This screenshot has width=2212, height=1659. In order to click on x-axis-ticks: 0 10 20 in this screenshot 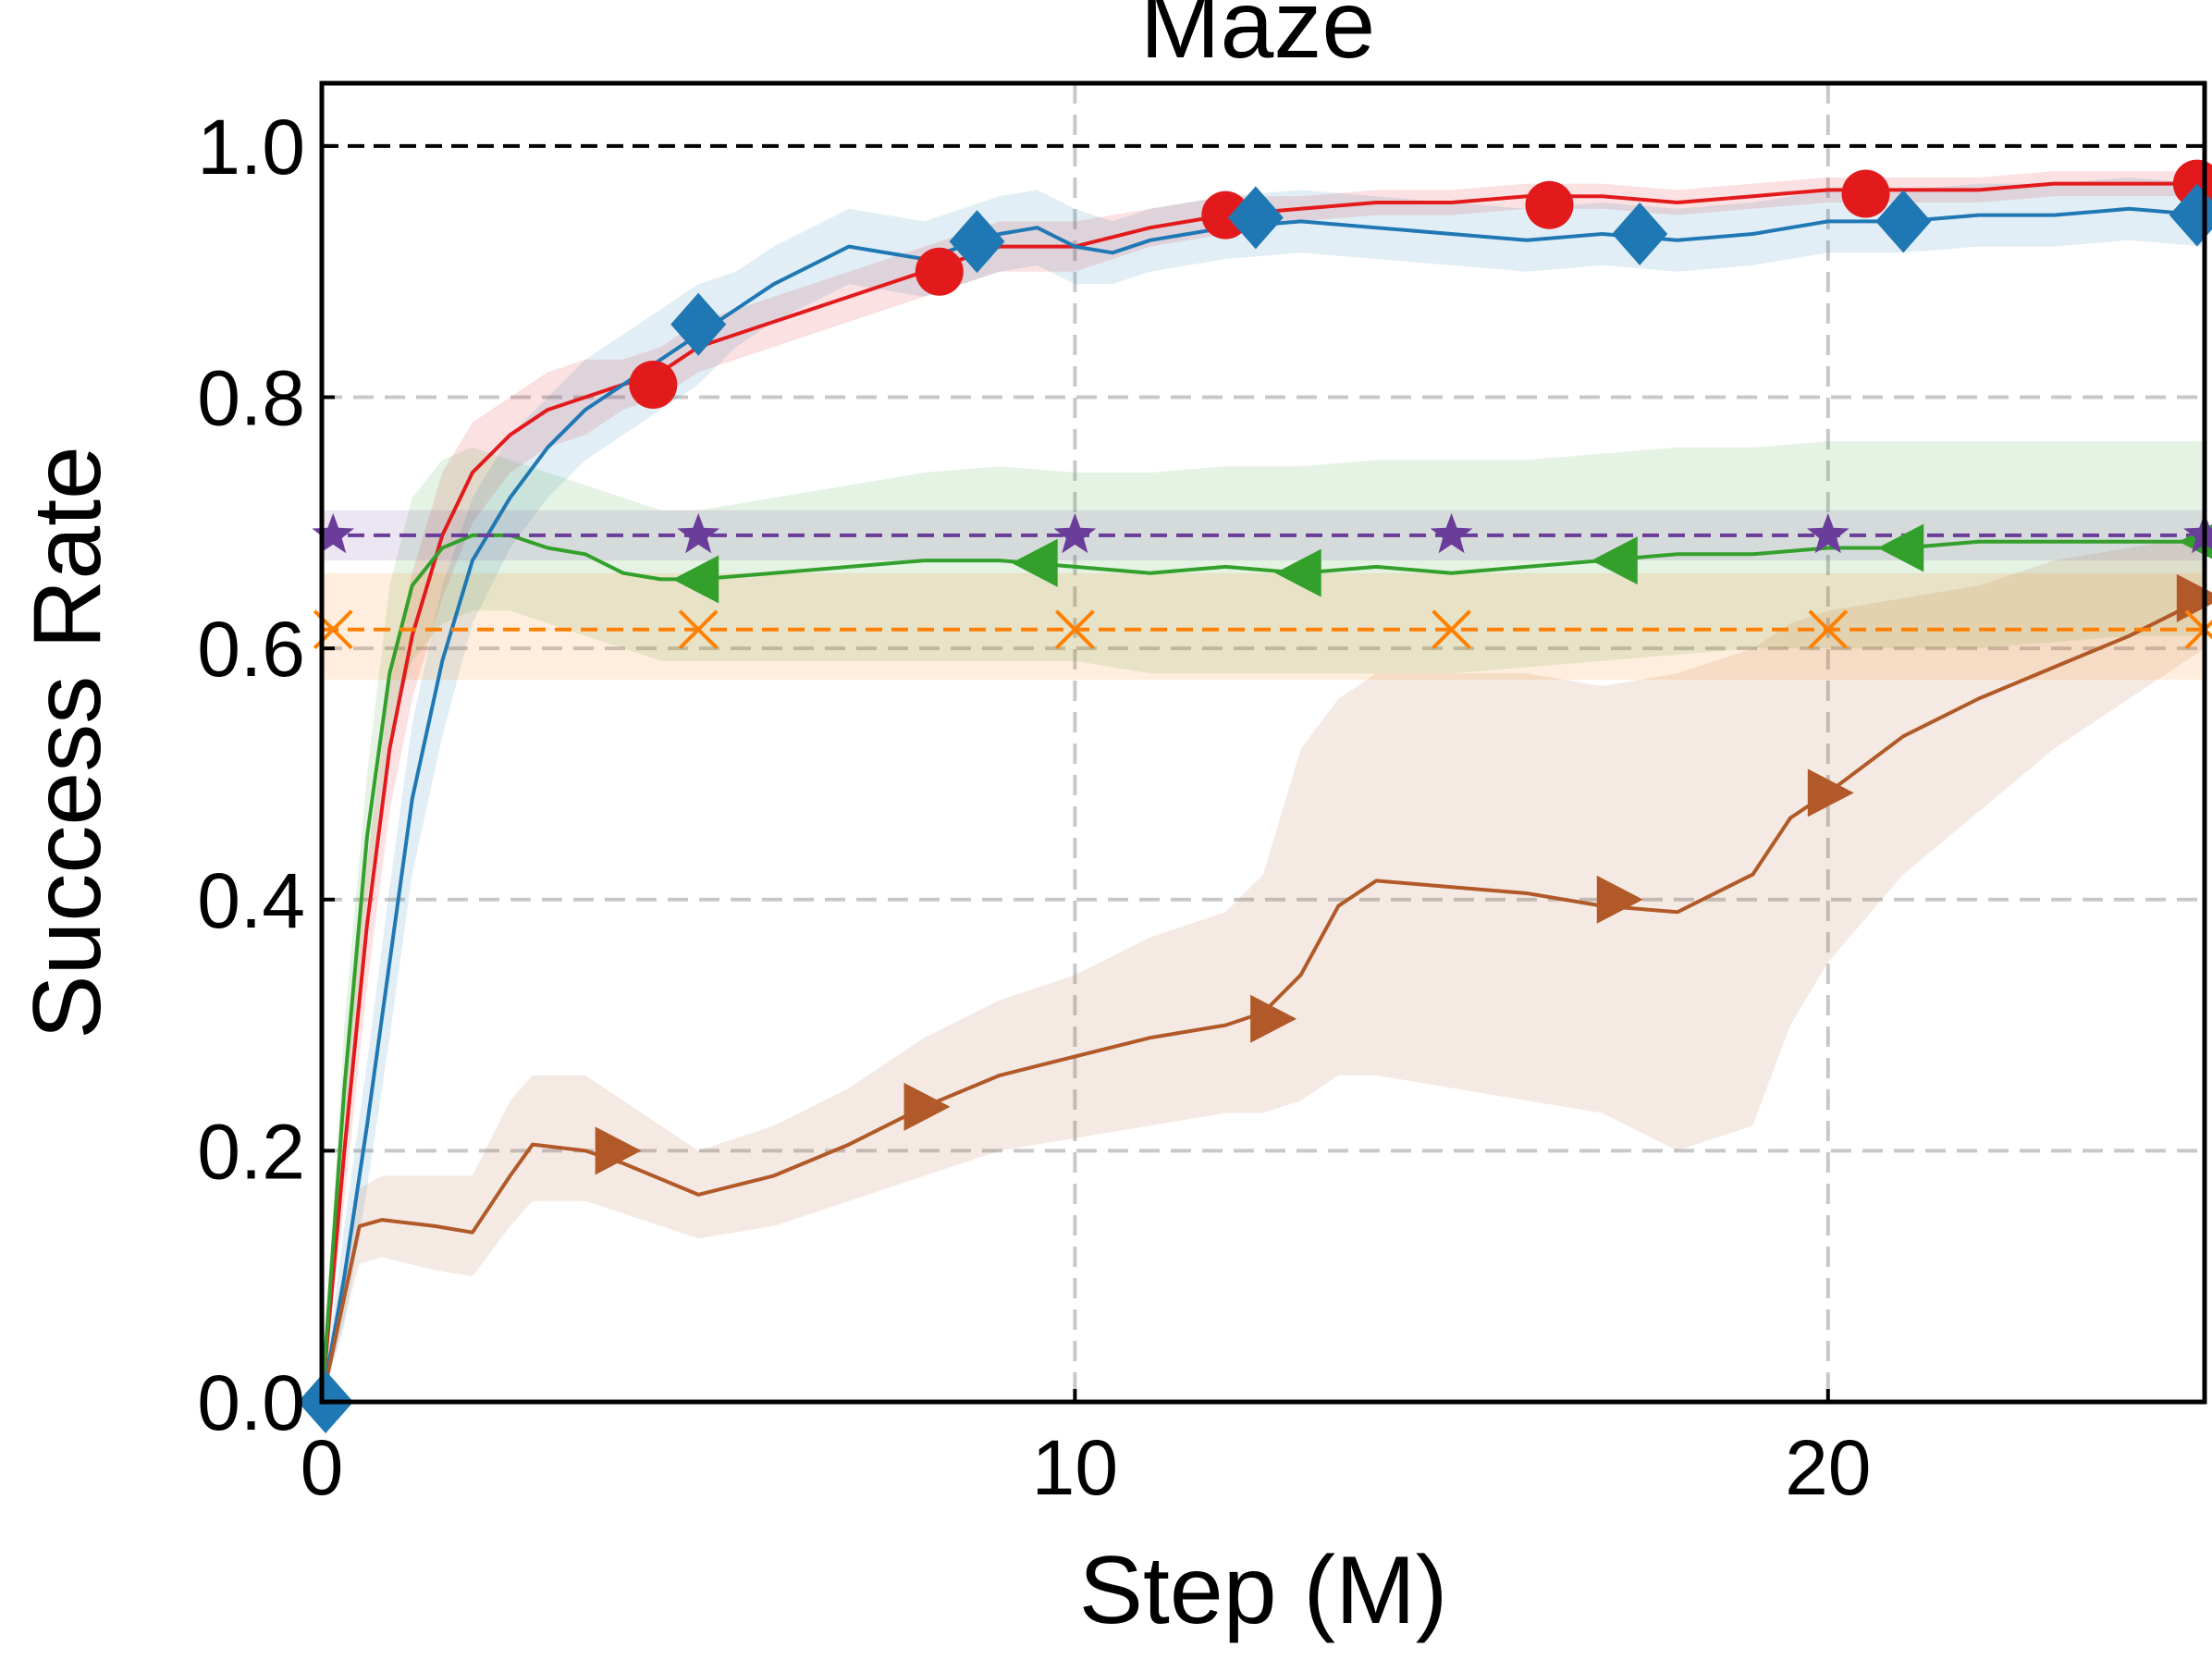, I will do `click(1087, 1450)`.